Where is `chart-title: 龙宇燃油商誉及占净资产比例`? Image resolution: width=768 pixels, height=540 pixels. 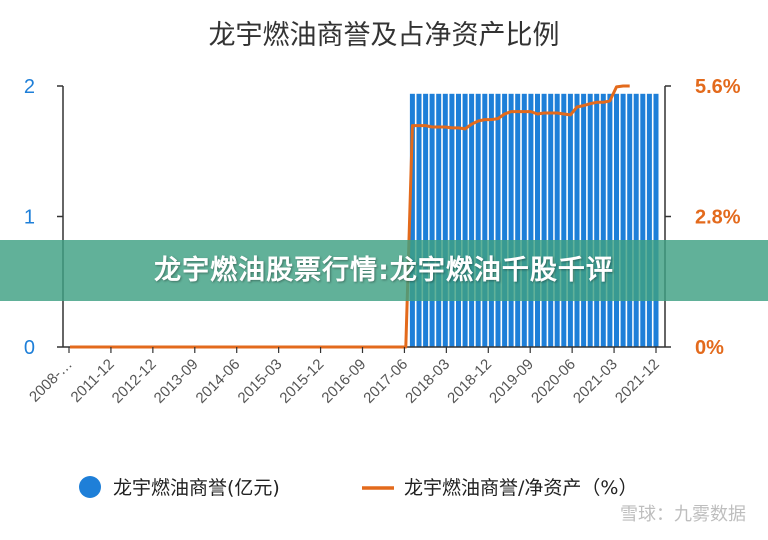
chart-title: 龙宇燃油商誉及占净资产比例 is located at coordinates (384, 35).